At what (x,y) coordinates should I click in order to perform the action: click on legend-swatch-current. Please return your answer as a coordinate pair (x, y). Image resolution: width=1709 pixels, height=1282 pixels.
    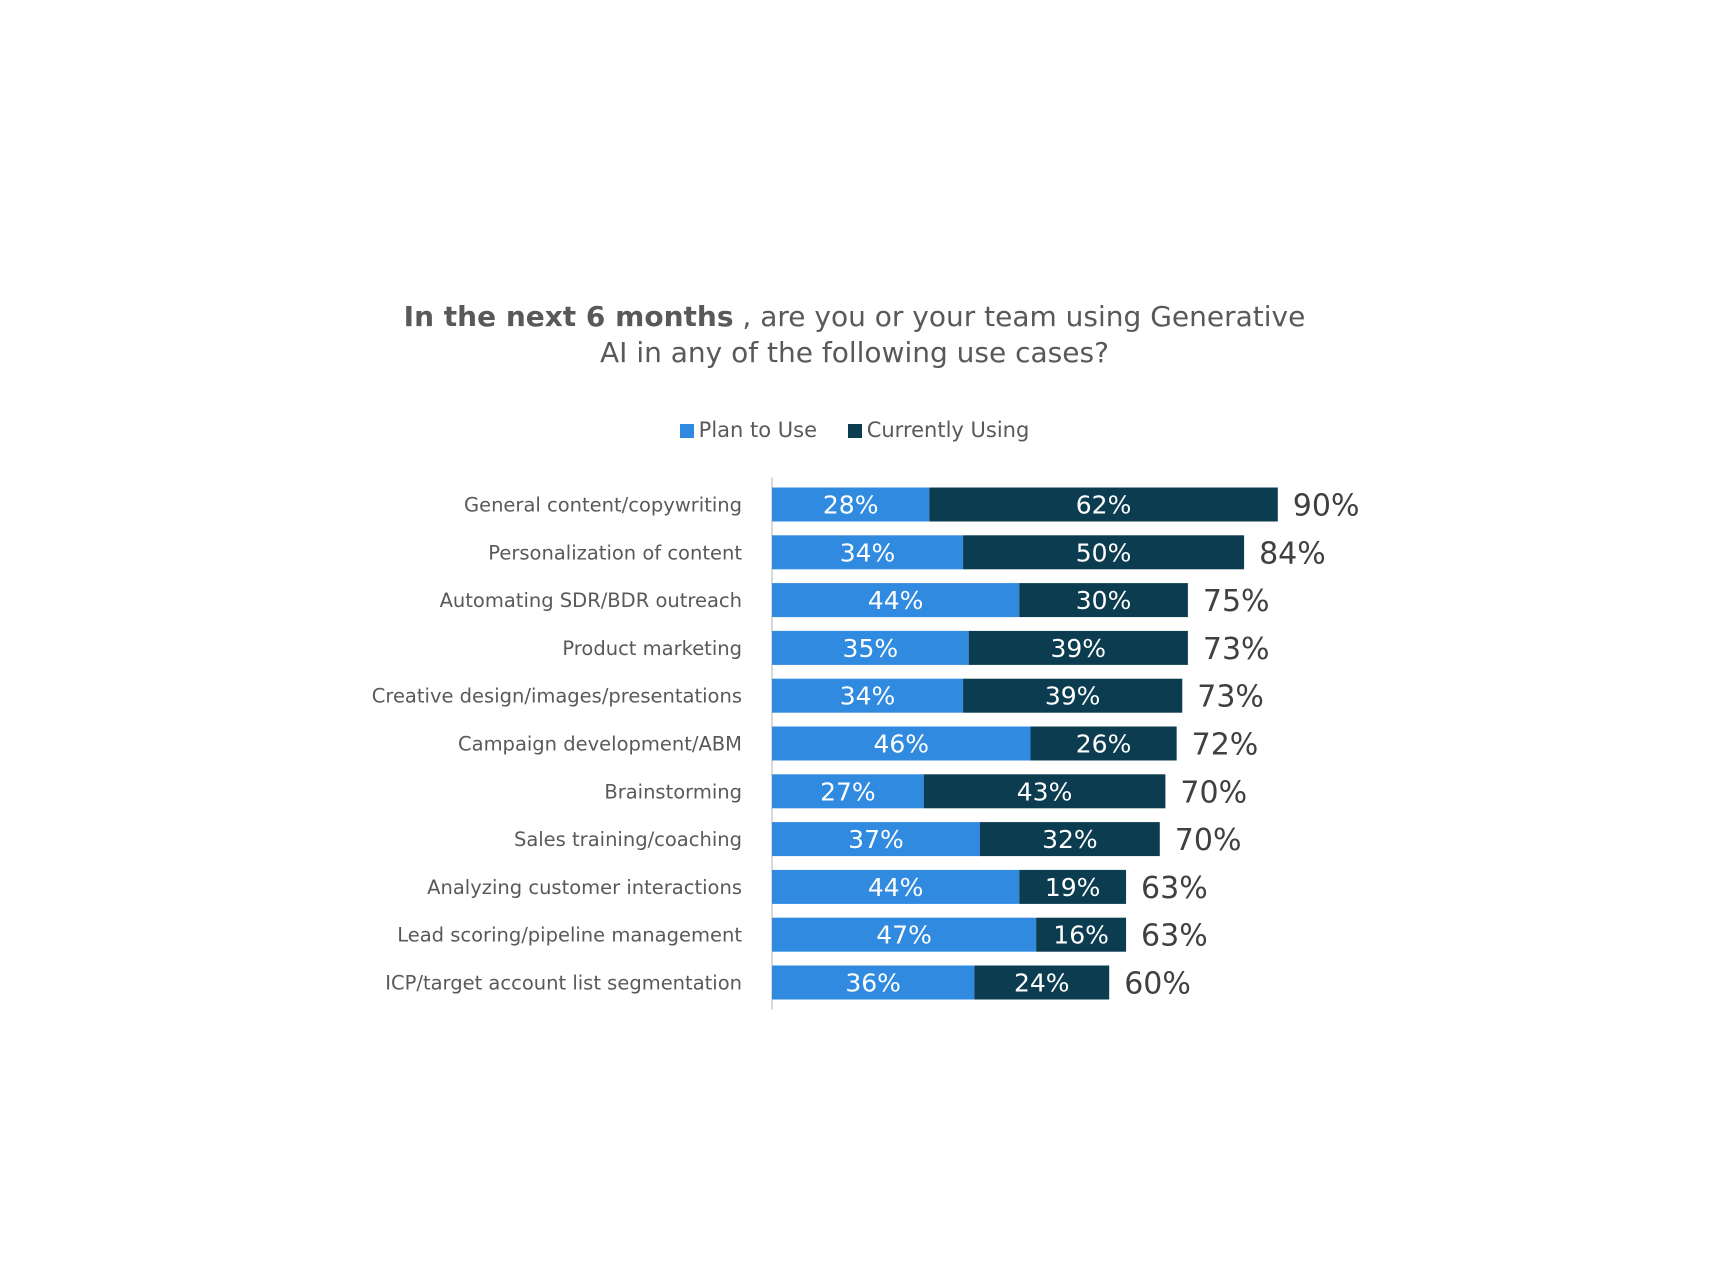
    Looking at the image, I should click on (854, 431).